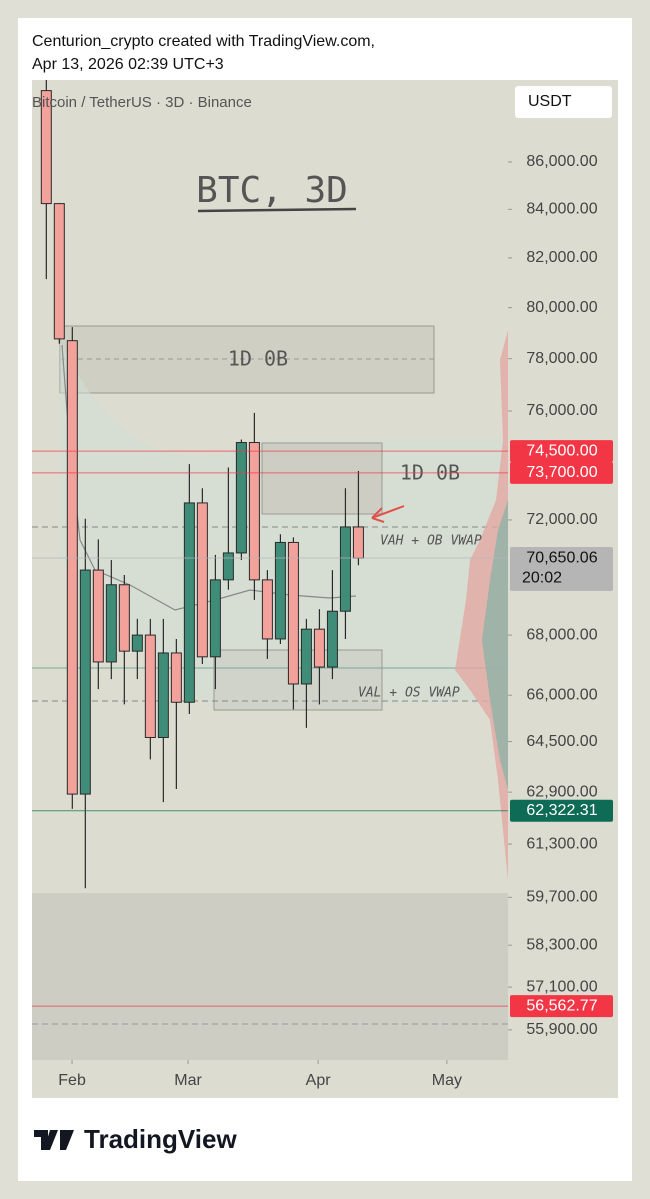 The width and height of the screenshot is (650, 1199). What do you see at coordinates (258, 359) in the screenshot?
I see `annotation: 1D 0B` at bounding box center [258, 359].